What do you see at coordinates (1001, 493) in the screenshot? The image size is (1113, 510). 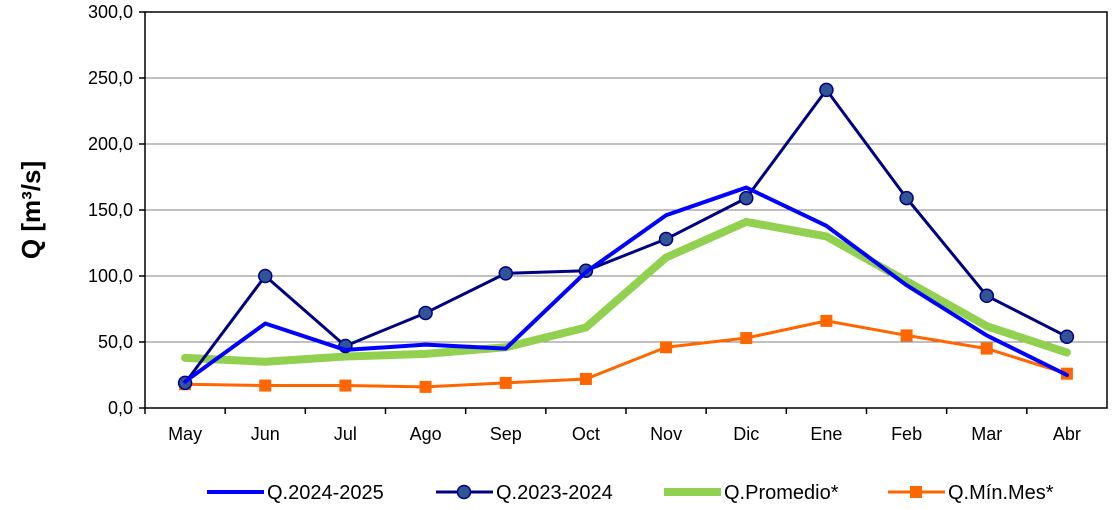 I see `legend-label: Q.Mín.Mes*` at bounding box center [1001, 493].